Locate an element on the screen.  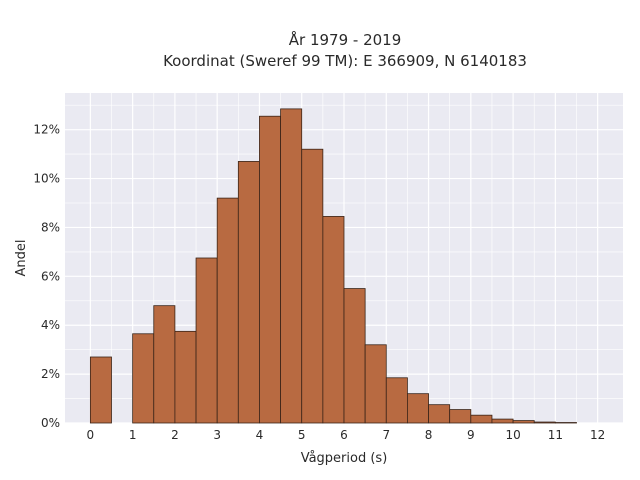
x-tick-label: 4 is located at coordinates (260, 435).